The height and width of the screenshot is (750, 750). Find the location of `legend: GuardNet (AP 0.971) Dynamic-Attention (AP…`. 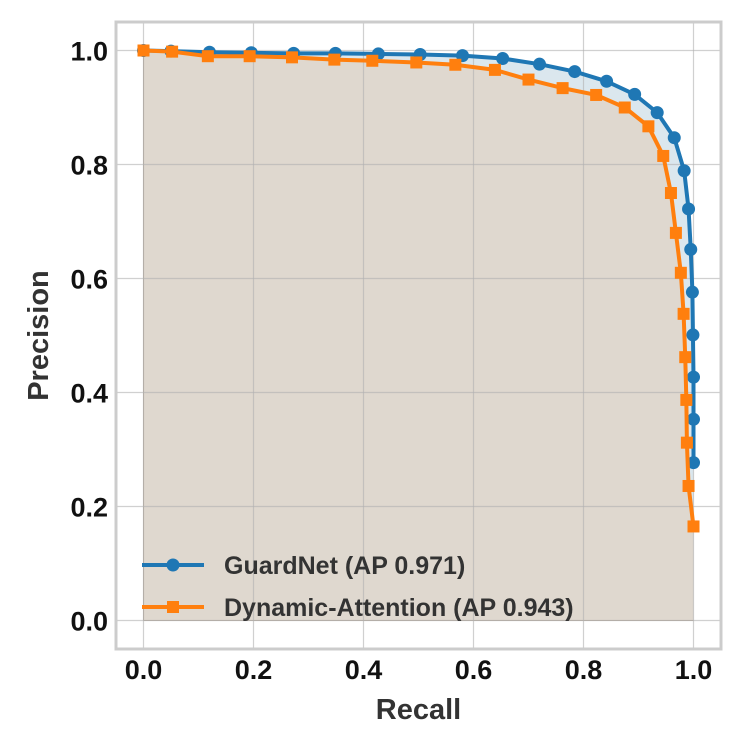

legend: GuardNet (AP 0.971) Dynamic-Attention (AP… is located at coordinates (358, 587).